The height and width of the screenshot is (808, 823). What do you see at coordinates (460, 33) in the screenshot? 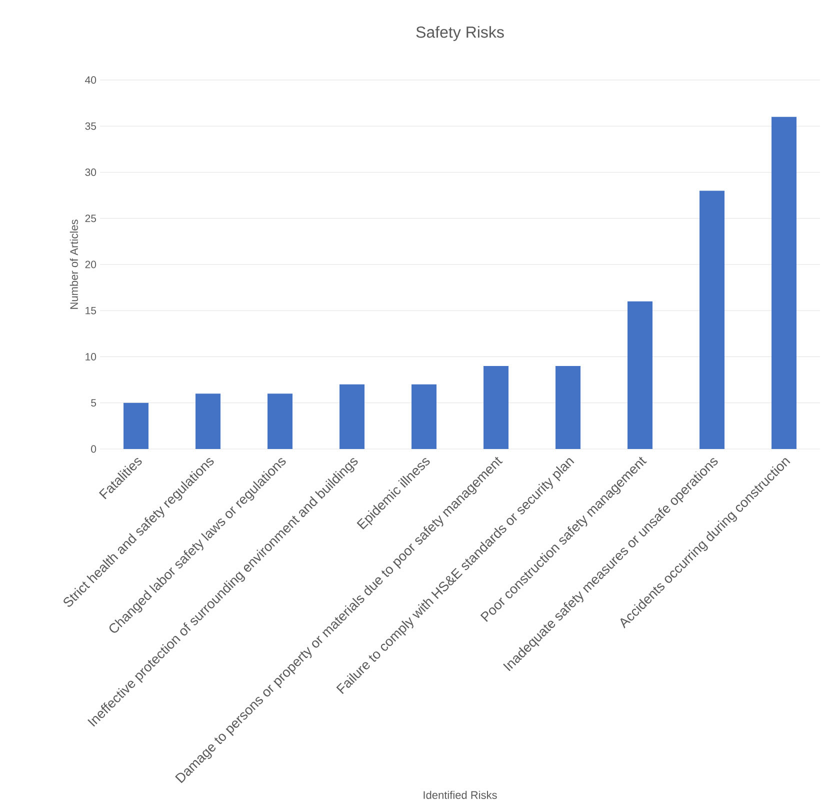
I see `chart-title: Safety Risks` at bounding box center [460, 33].